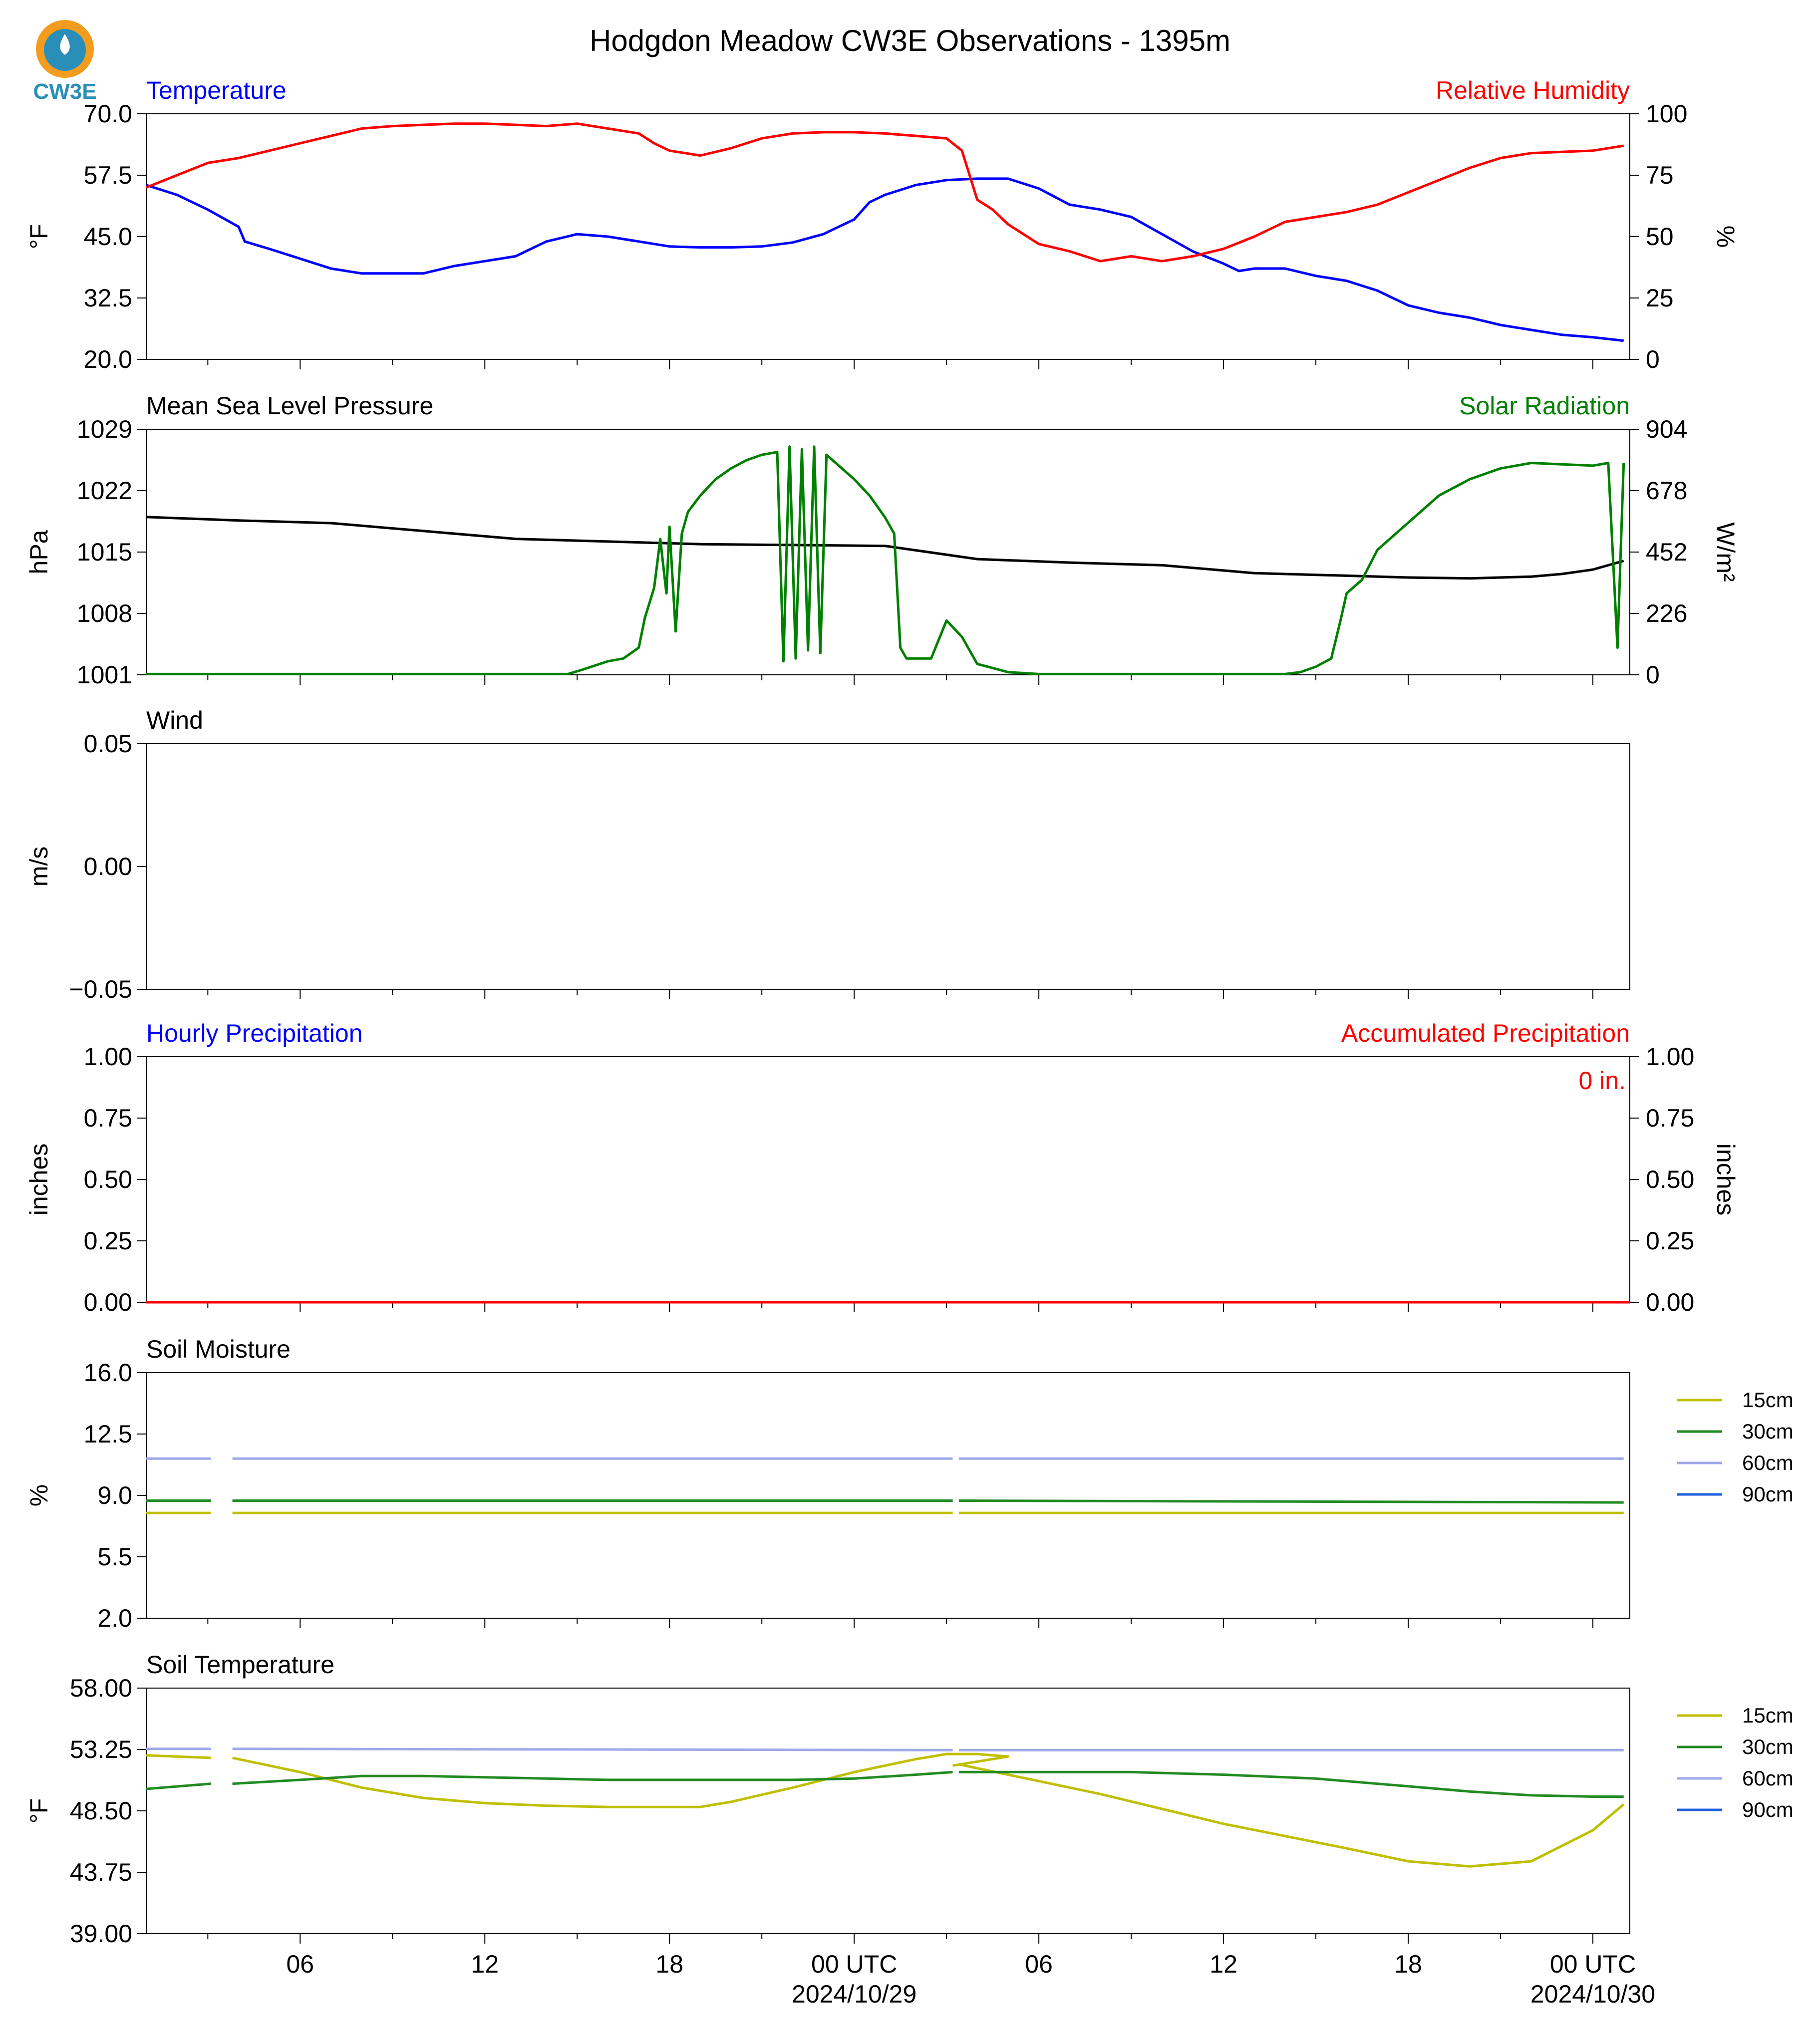  What do you see at coordinates (216, 90) in the screenshot?
I see `panel-title-left: Temperature` at bounding box center [216, 90].